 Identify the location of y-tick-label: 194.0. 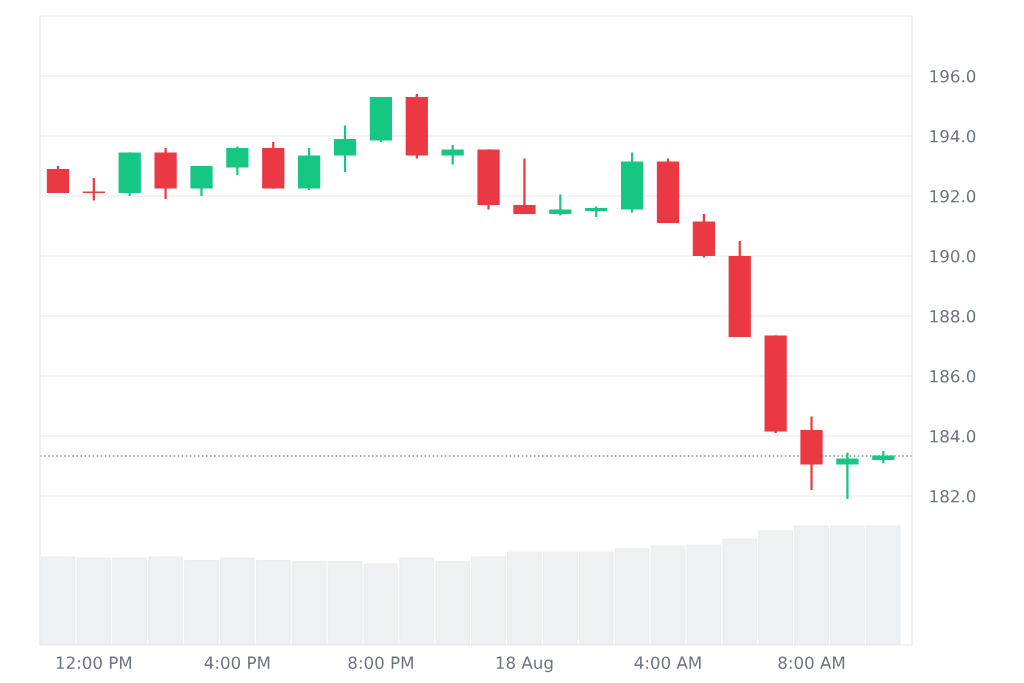
(953, 136).